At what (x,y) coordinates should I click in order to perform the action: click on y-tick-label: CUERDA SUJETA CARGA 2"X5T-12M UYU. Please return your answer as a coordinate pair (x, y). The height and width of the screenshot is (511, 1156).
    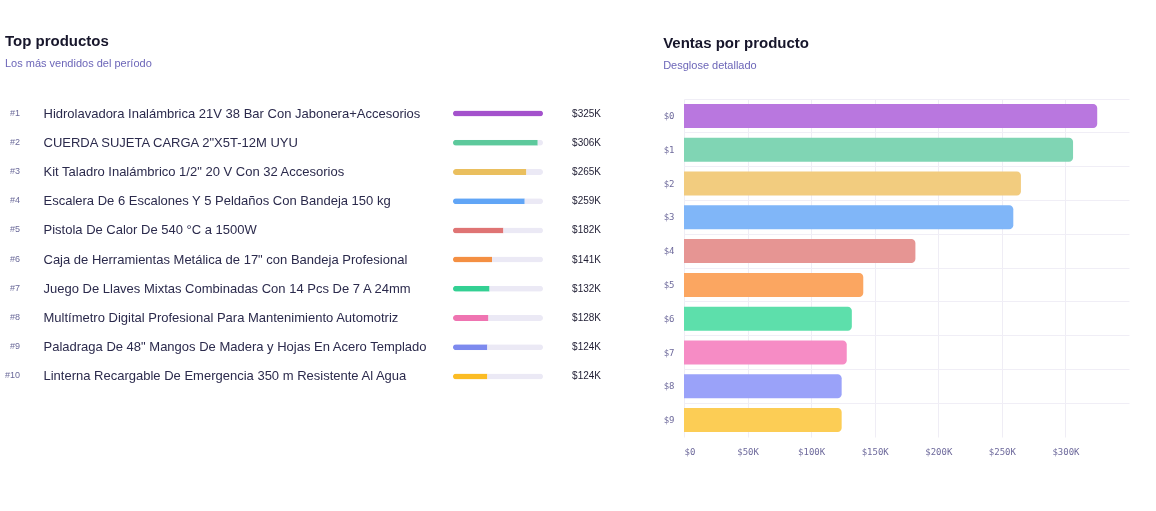
    Looking at the image, I should click on (170, 142).